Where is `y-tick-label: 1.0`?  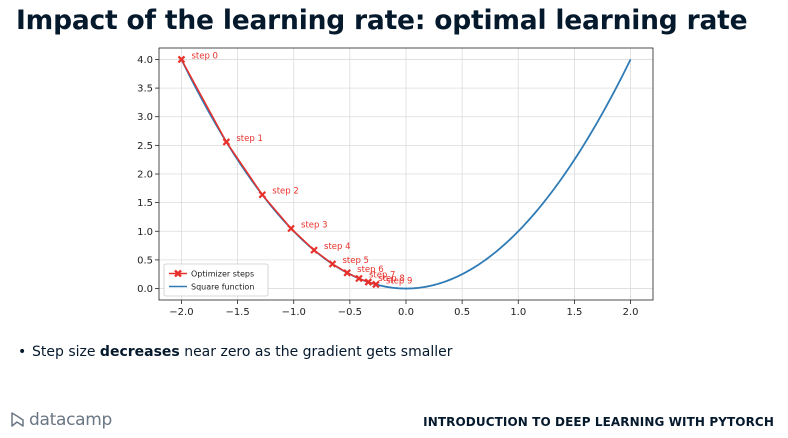
y-tick-label: 1.0 is located at coordinates (145, 232).